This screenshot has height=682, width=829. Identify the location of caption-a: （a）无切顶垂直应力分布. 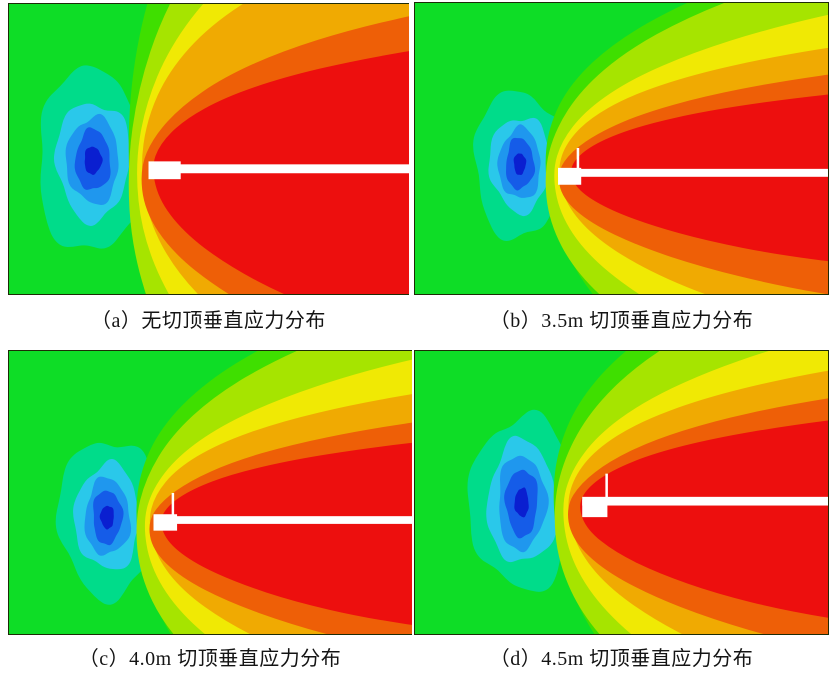
(208, 321).